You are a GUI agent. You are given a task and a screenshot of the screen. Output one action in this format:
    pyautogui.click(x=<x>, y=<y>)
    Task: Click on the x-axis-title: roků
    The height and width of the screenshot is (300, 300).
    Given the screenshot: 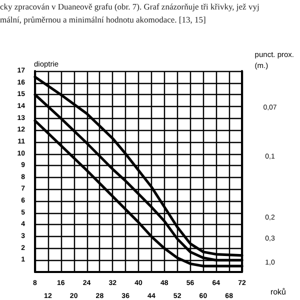 What is the action you would take?
    pyautogui.click(x=278, y=292)
    